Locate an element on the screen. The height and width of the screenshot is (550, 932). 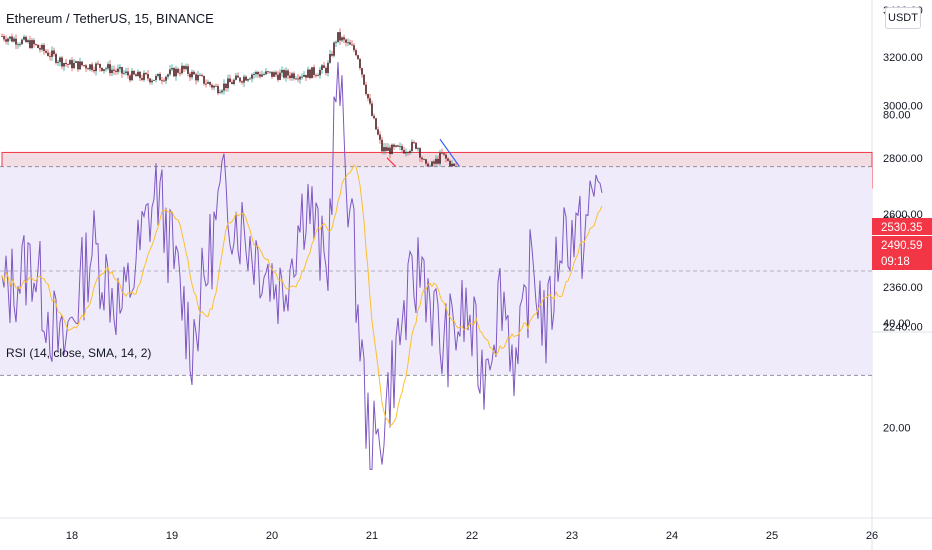
symbol-title: Ethereum / TetherUS, 15, BINANCE is located at coordinates (110, 18).